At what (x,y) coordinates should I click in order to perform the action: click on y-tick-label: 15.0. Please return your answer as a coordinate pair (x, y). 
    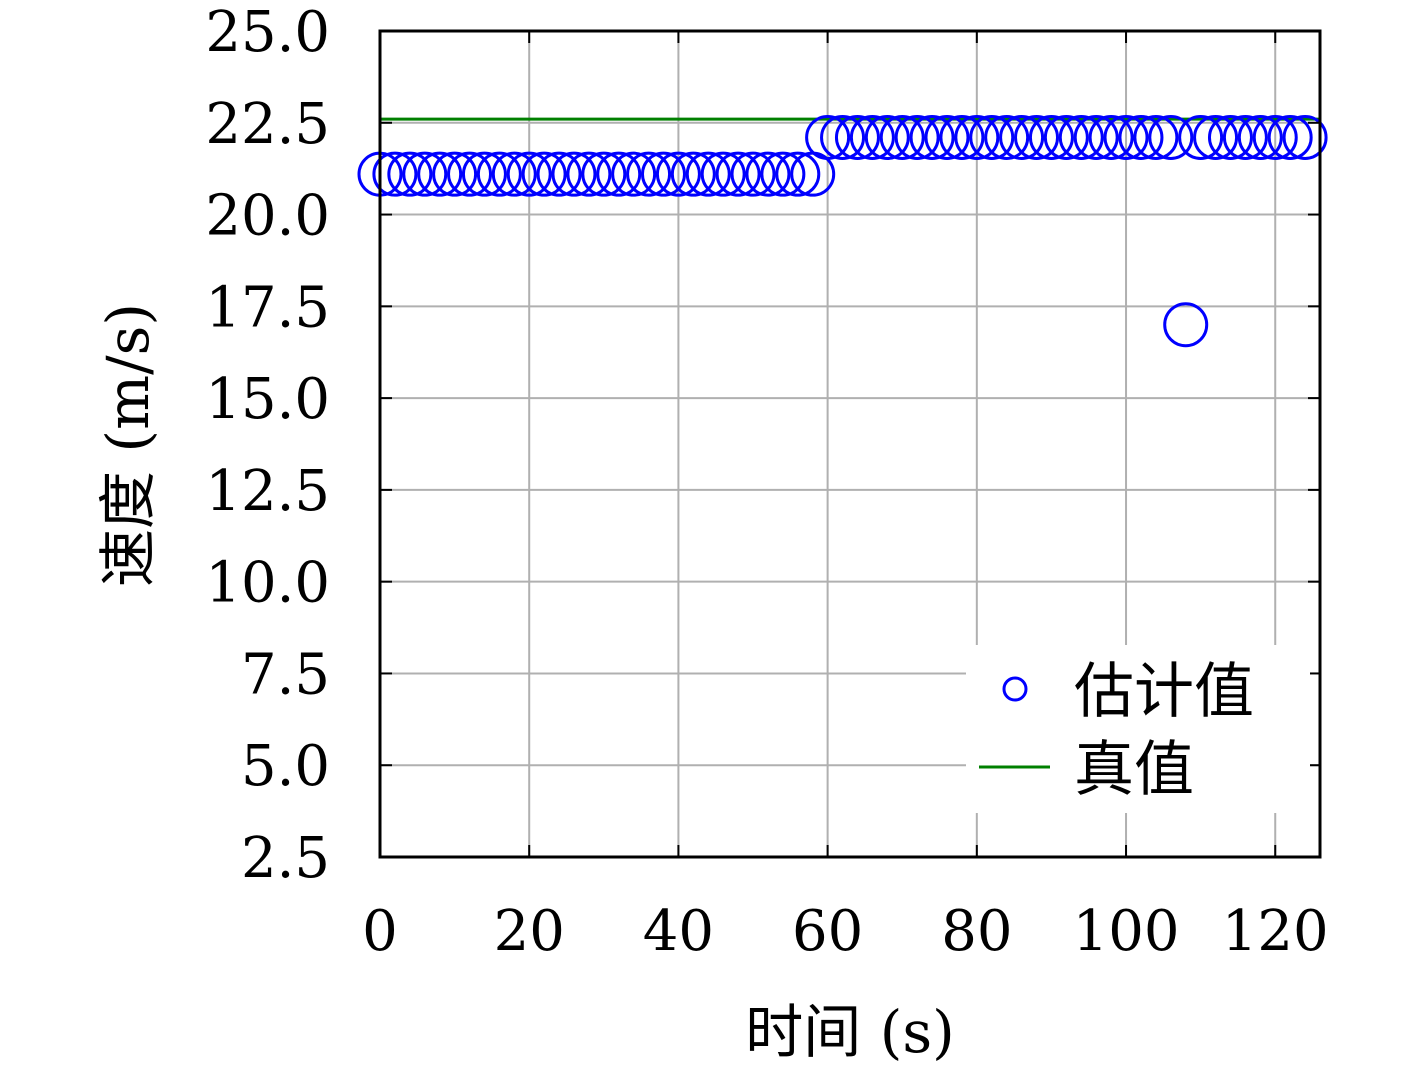
    Looking at the image, I should click on (267, 399).